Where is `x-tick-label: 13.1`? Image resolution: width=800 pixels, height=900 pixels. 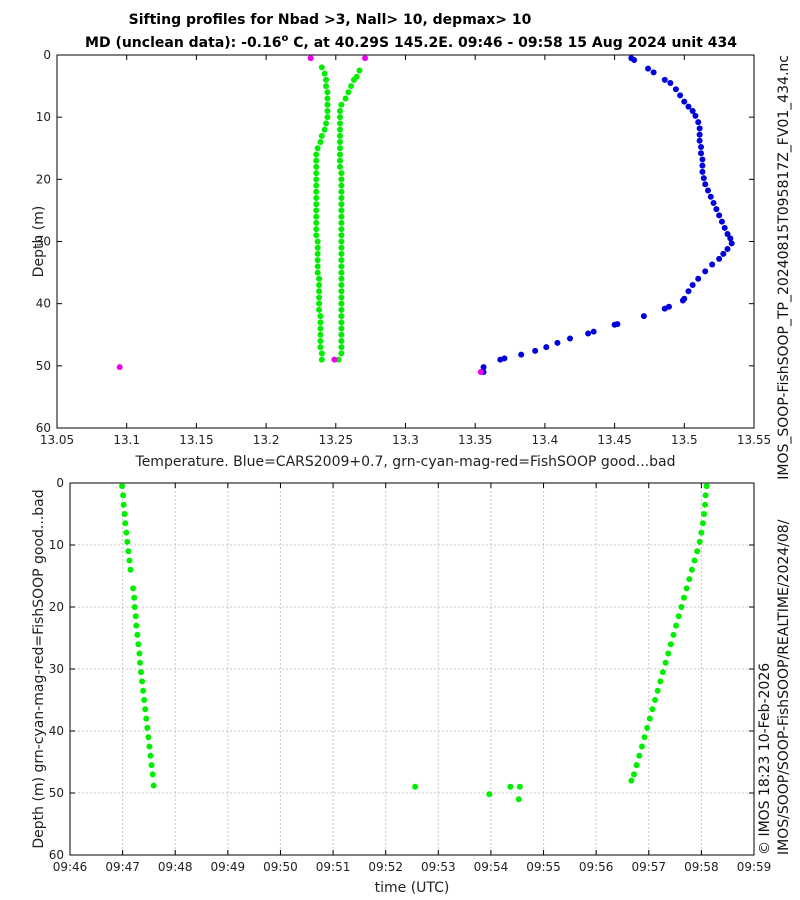
x-tick-label: 13.1 is located at coordinates (126, 440).